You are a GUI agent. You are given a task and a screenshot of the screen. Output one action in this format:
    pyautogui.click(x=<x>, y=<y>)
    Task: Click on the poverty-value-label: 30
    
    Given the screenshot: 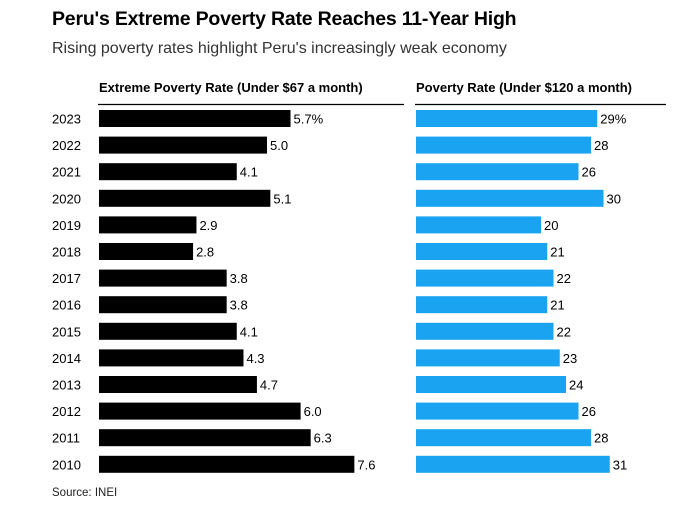 What is the action you would take?
    pyautogui.click(x=614, y=198)
    